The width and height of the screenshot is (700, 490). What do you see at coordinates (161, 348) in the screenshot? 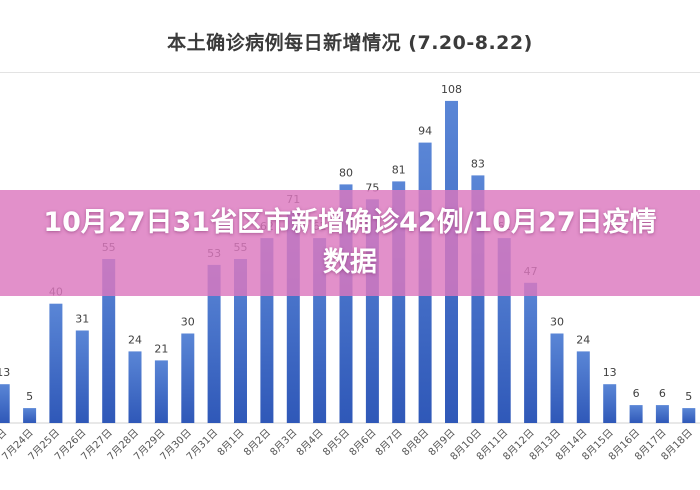
I see `data-label: 21` at bounding box center [161, 348].